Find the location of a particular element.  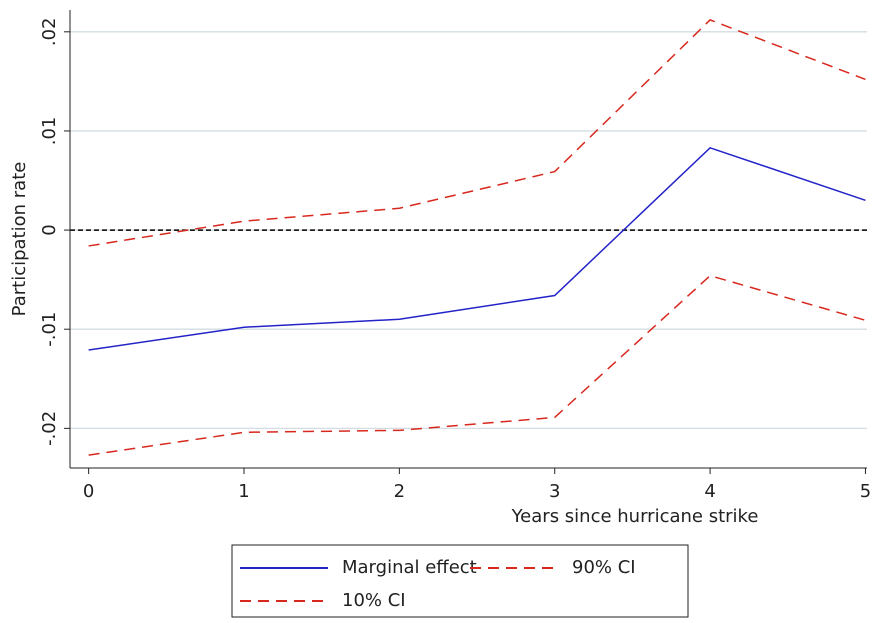

y-tick-label: .02 is located at coordinates (49, 31).